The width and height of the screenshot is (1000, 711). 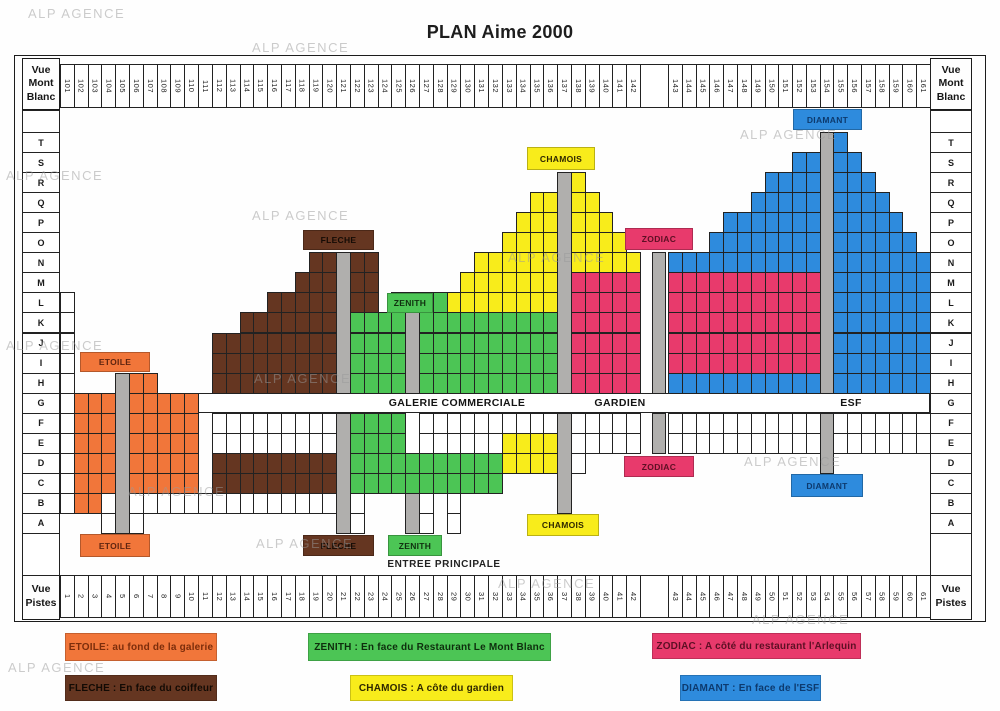 I want to click on column-number-top: 138, so click(x=578, y=86).